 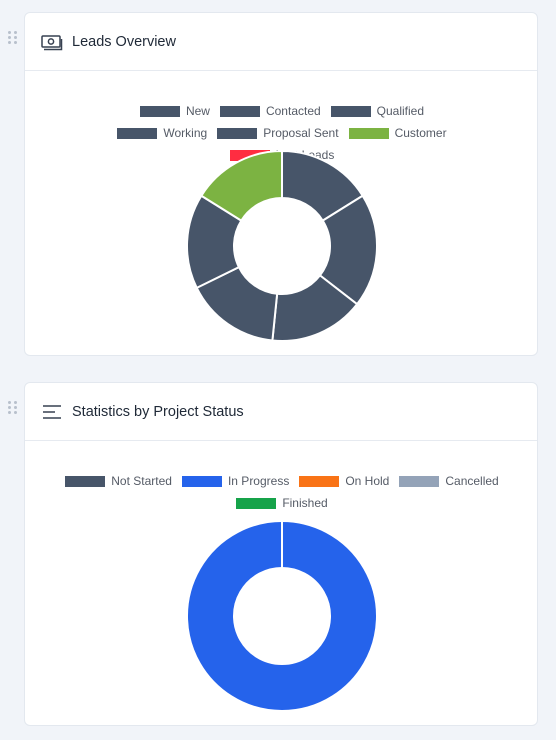 What do you see at coordinates (472, 481) in the screenshot?
I see `status-legend-label: Cancelled` at bounding box center [472, 481].